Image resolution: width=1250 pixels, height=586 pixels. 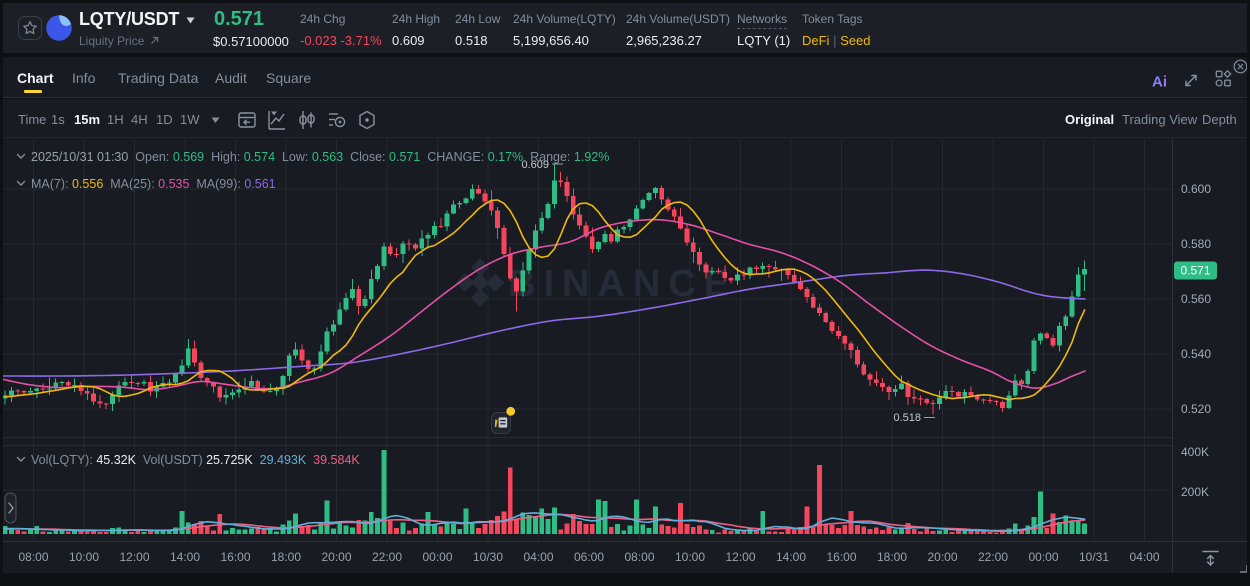 I want to click on svg-text: 0.580, so click(x=1196, y=244).